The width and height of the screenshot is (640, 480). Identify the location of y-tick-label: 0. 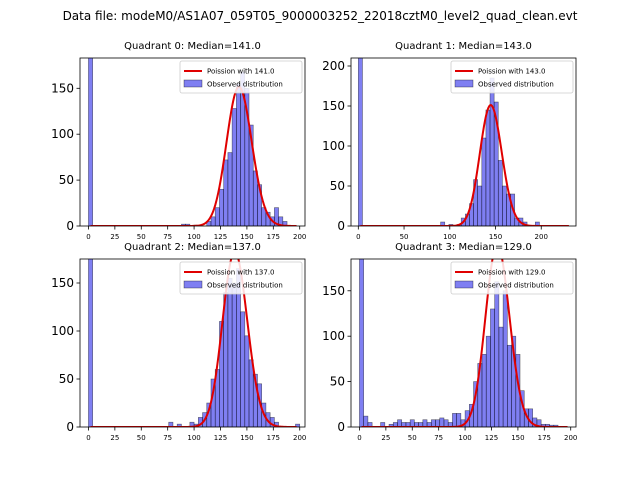
(70, 427).